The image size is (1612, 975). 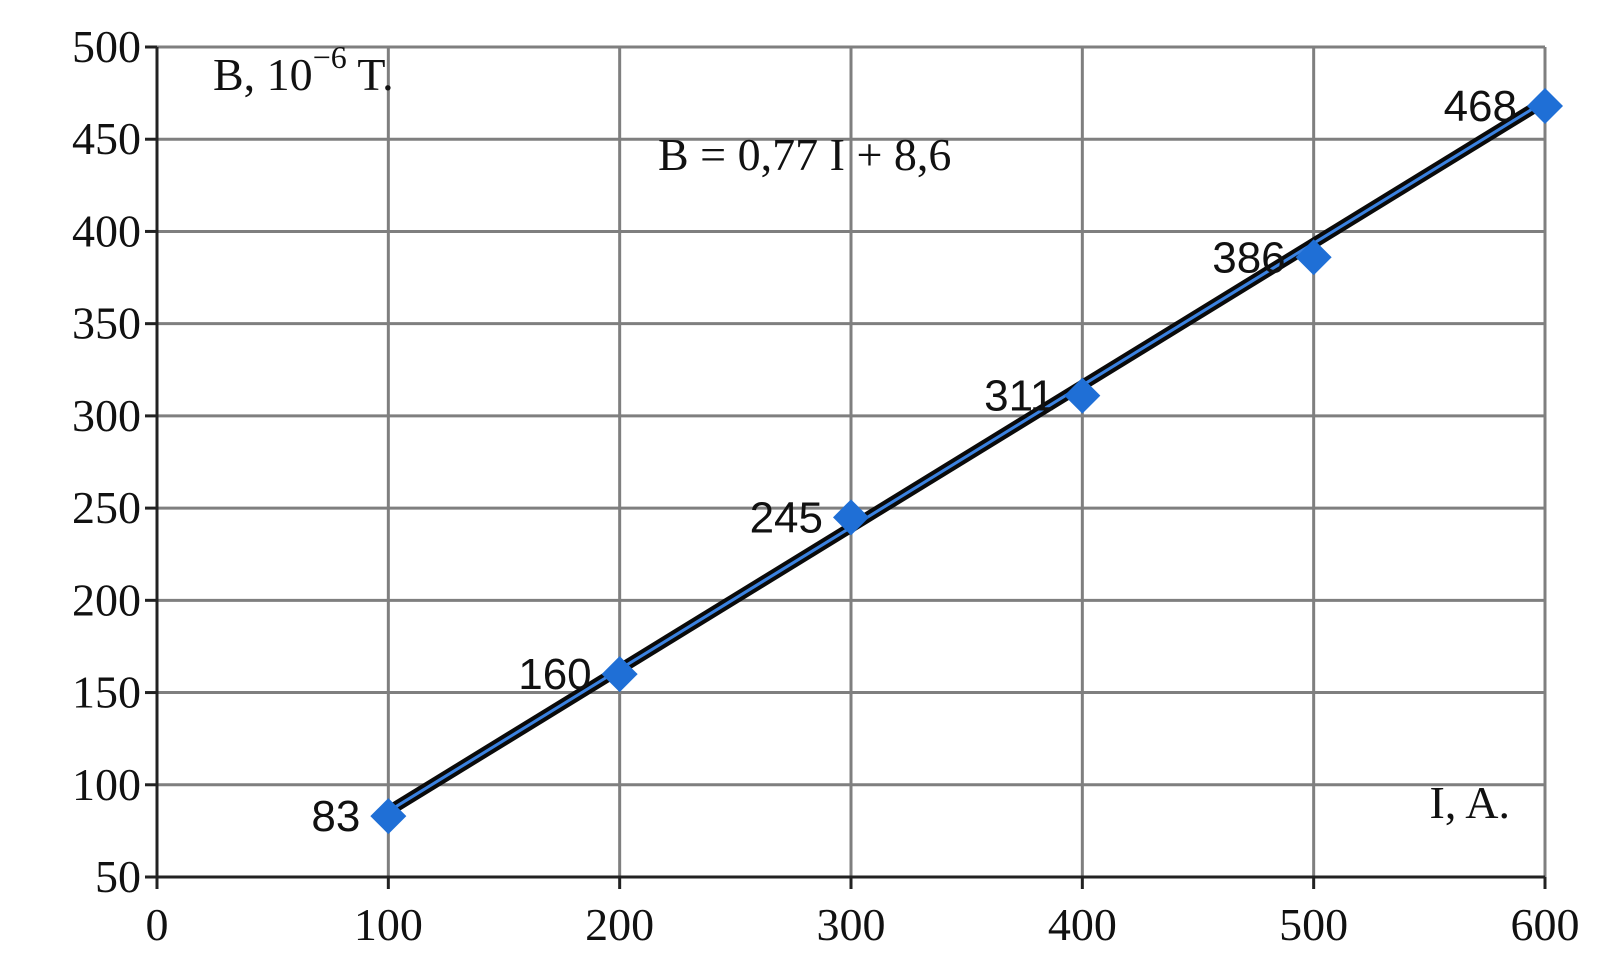 I want to click on x-tick-label-200: 200, so click(x=619, y=924).